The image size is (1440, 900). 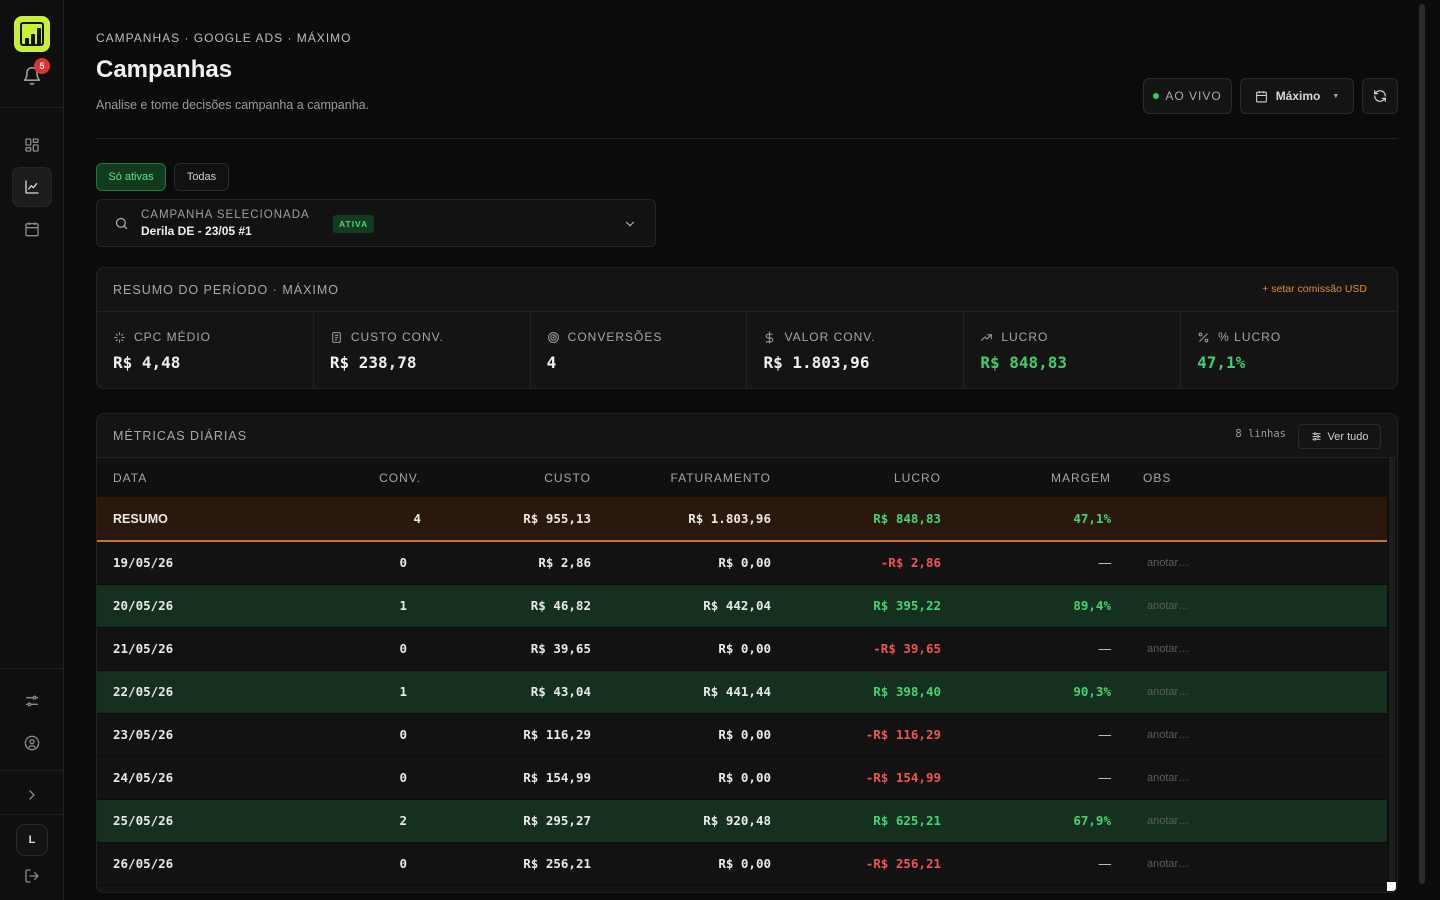 I want to click on status-badge: ATIVA, so click(x=354, y=224).